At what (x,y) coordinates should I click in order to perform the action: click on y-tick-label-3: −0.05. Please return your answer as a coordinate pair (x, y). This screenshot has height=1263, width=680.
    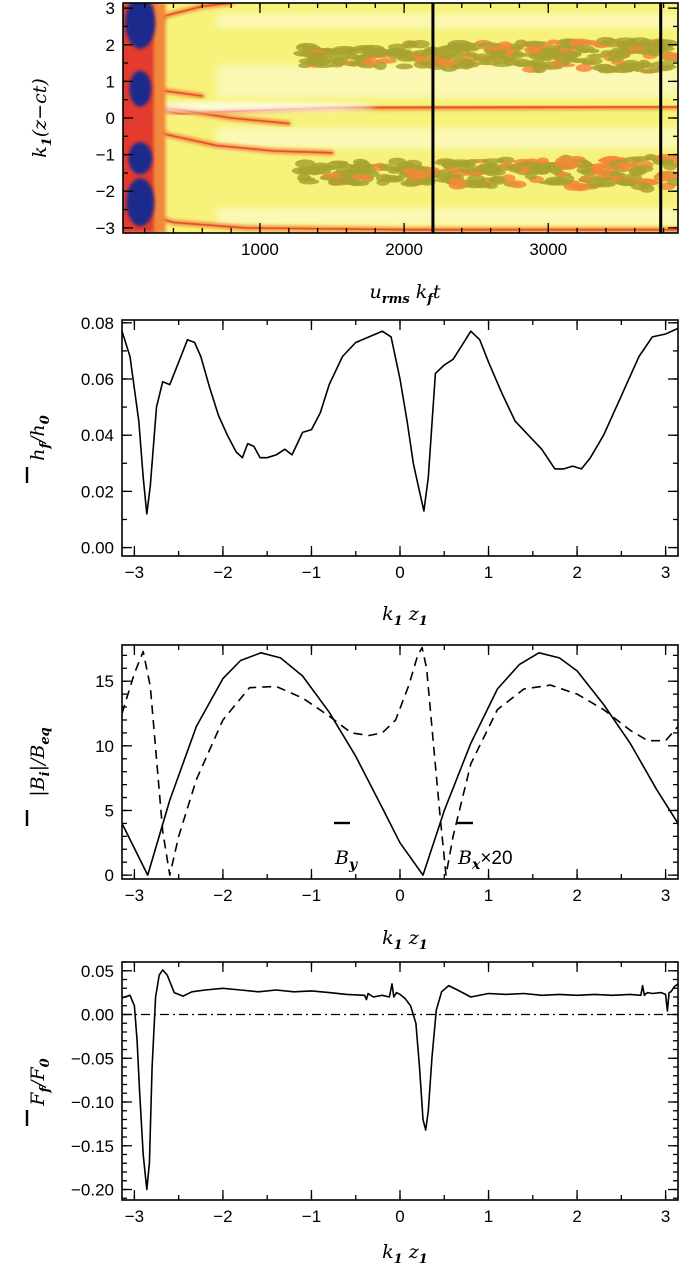
    Looking at the image, I should click on (92, 1058).